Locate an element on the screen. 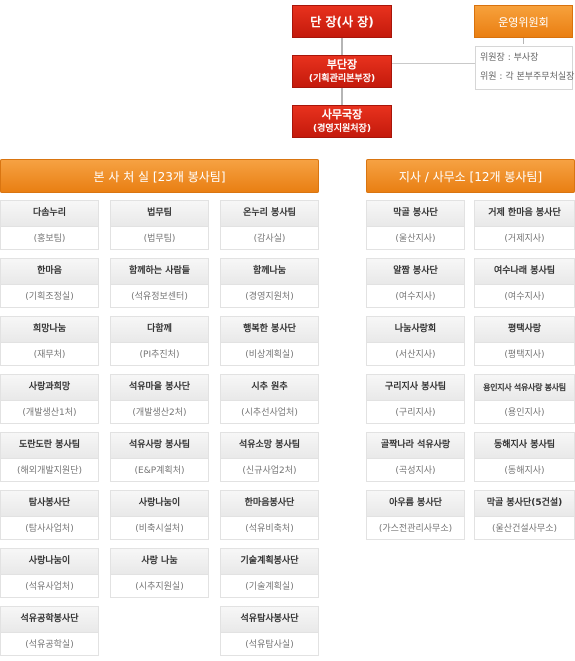 This screenshot has width=575, height=661. team-dept: (구리지사) is located at coordinates (415, 413).